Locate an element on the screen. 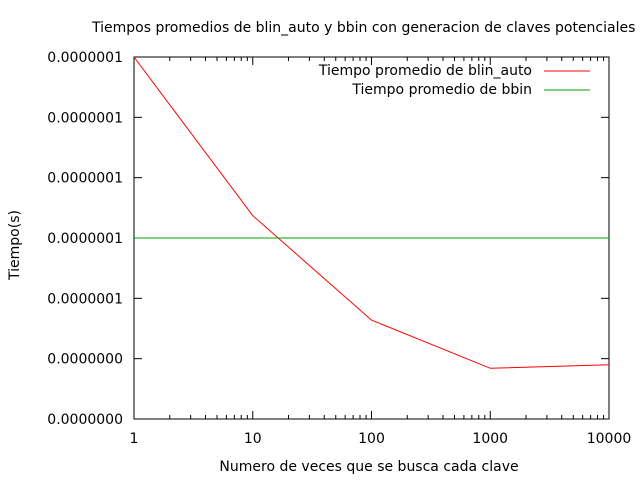  legend-label: Tiempo promedio de blin_auto is located at coordinates (425, 71).